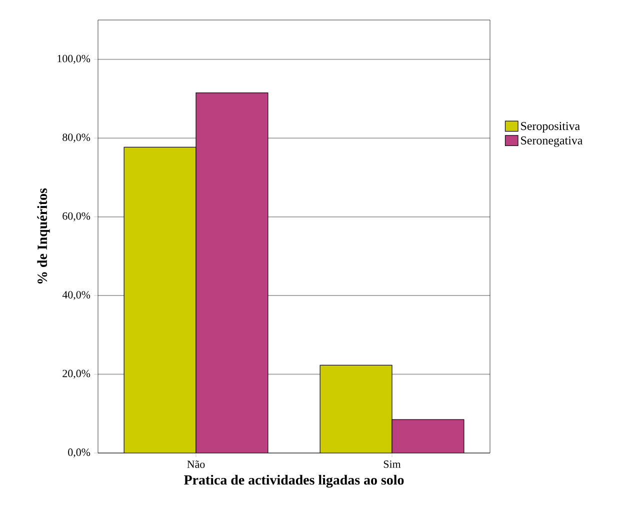  I want to click on legend-label: Seropositiva, so click(550, 127).